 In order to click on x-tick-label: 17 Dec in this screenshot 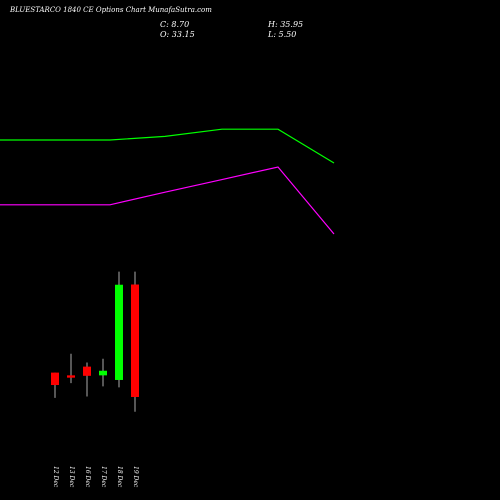, I will do `click(103, 477)`.